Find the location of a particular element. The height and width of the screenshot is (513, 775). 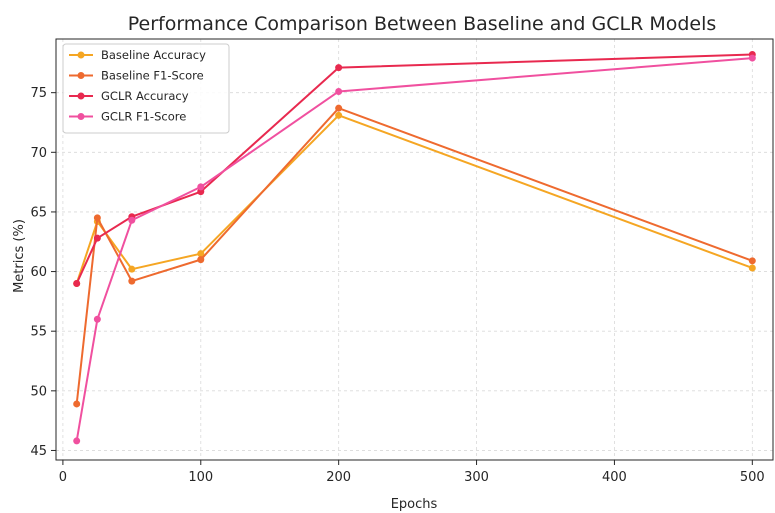

x-tick-label: 0 is located at coordinates (63, 477).